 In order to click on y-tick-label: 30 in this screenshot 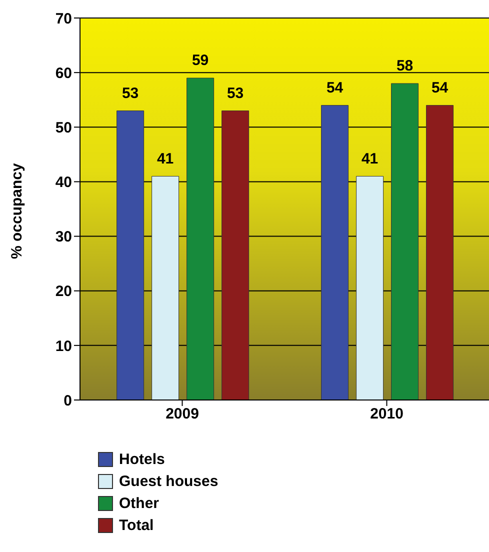, I will do `click(63, 237)`.